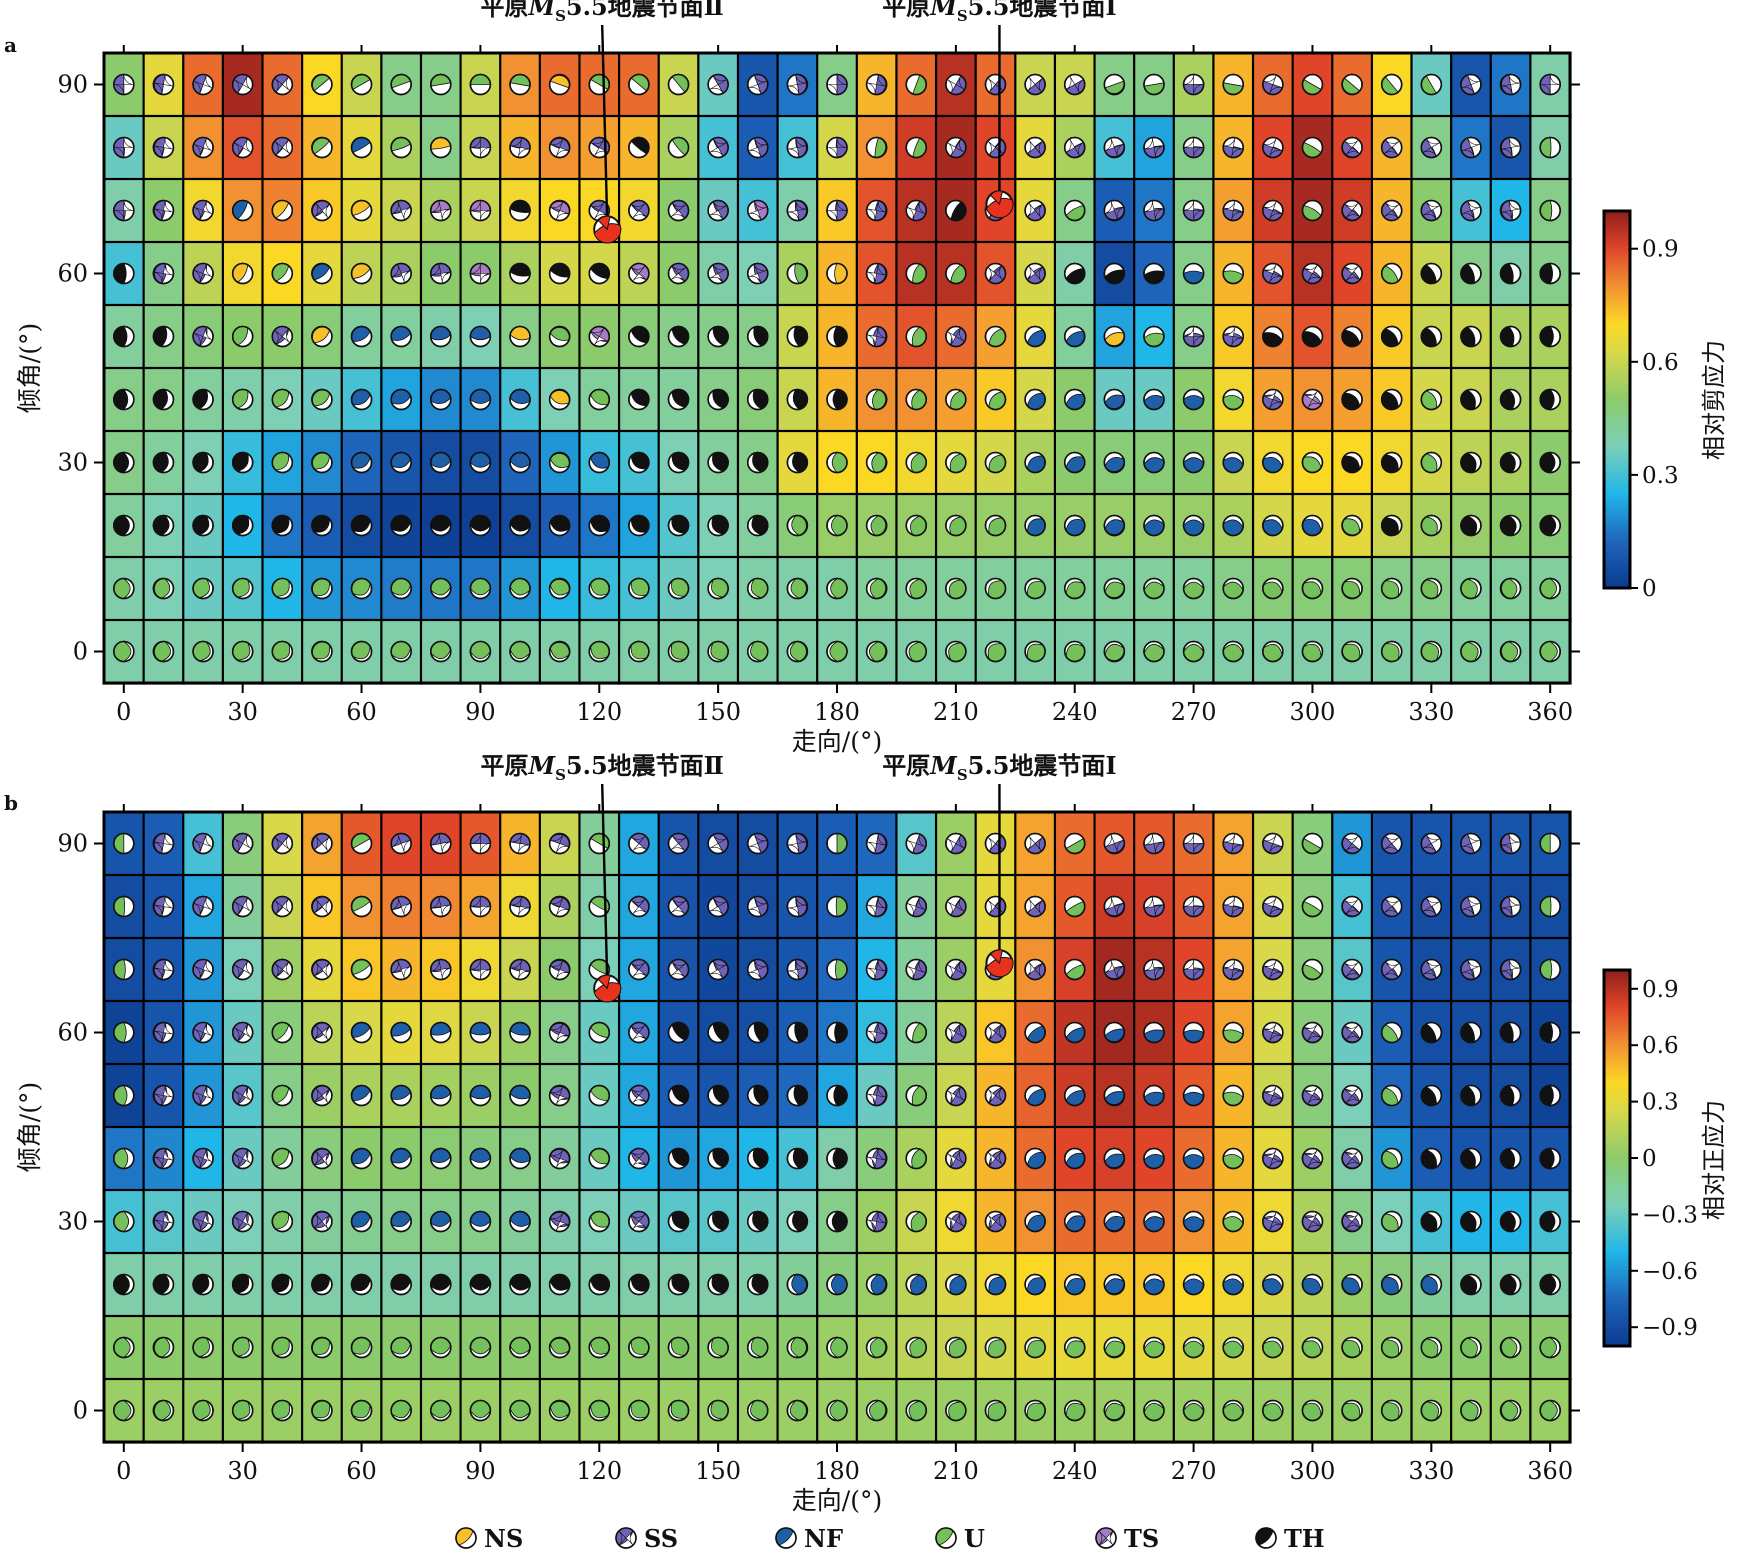  What do you see at coordinates (1266, 1538) in the screenshot?
I see `legend-th-icon` at bounding box center [1266, 1538].